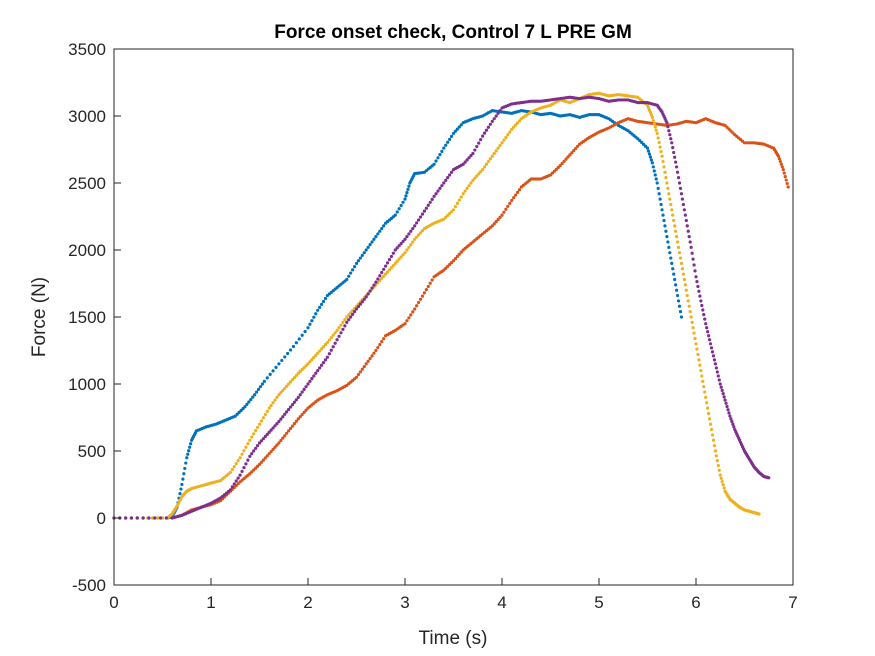 This screenshot has height=656, width=875. What do you see at coordinates (87, 317) in the screenshot?
I see `y-tick-label: 1500` at bounding box center [87, 317].